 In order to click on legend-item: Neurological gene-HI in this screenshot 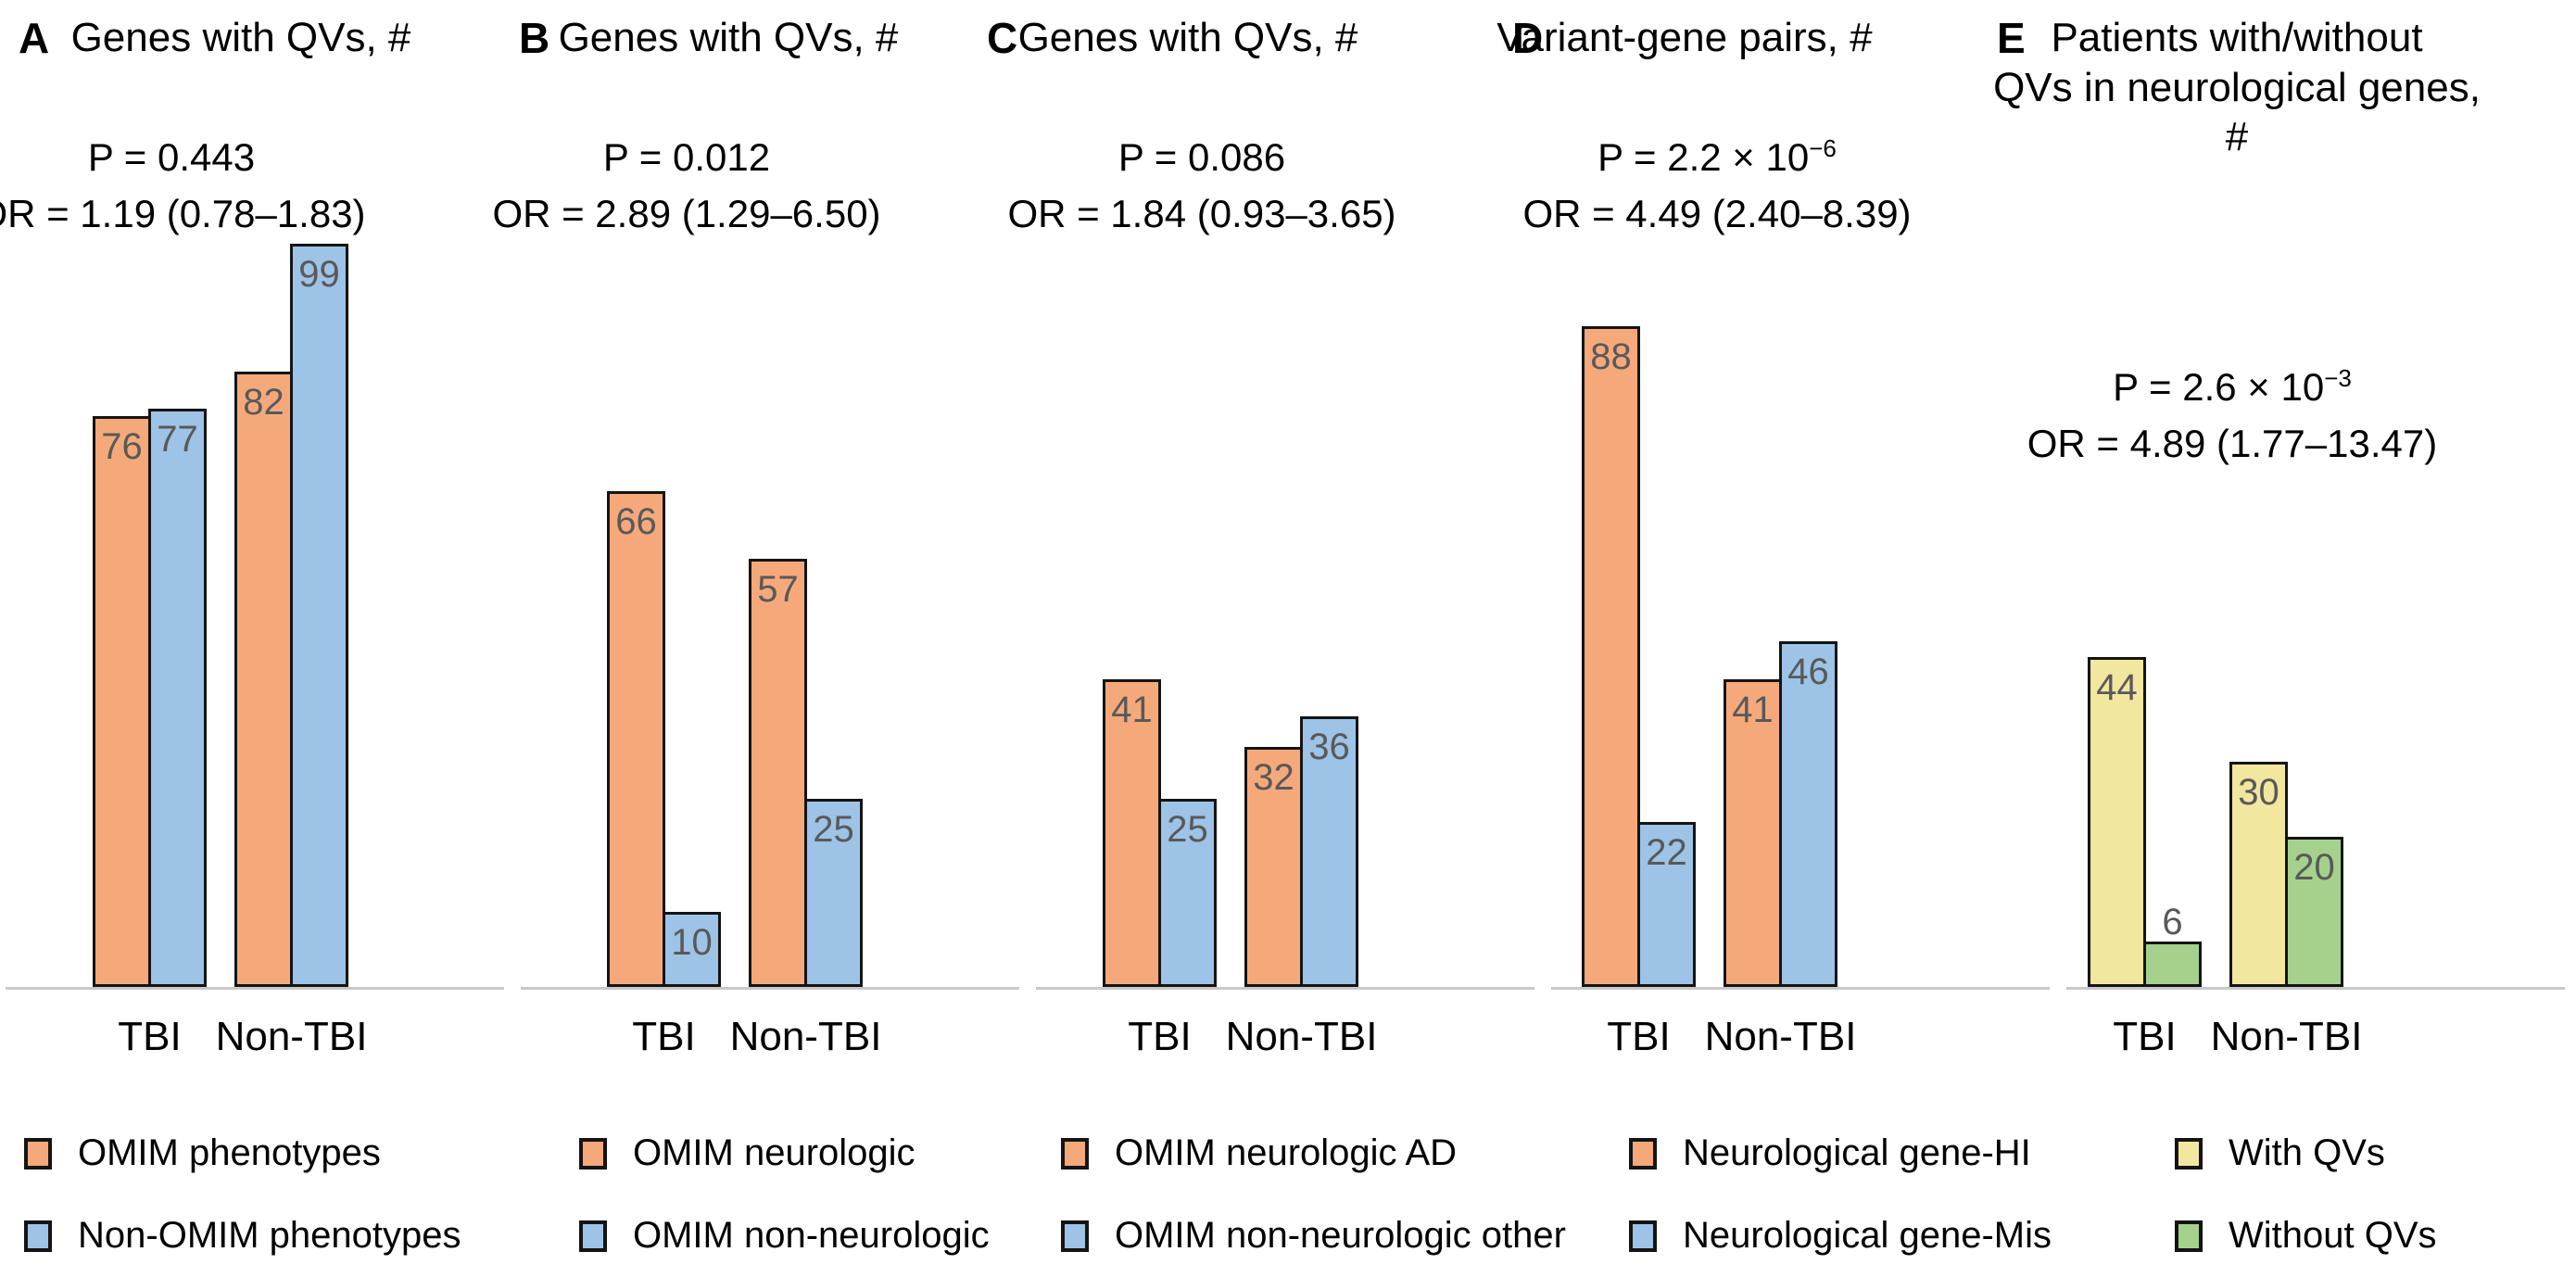, I will do `click(1841, 1153)`.